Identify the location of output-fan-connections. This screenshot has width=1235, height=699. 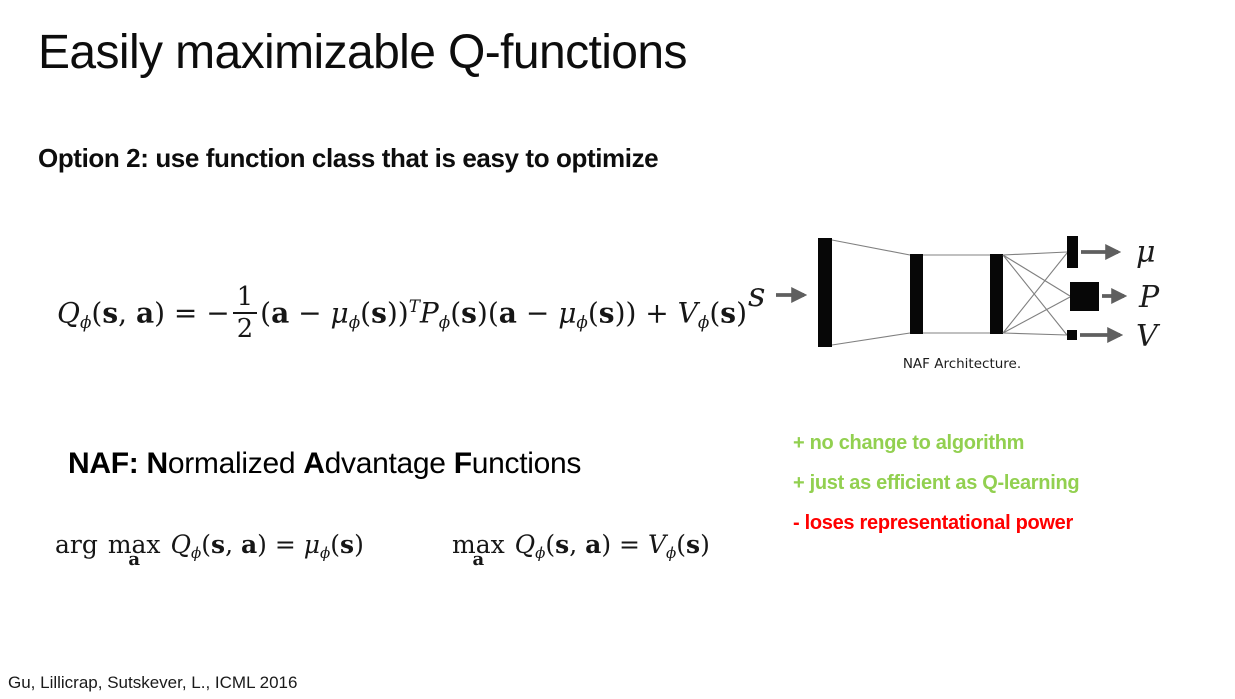
(1036, 293).